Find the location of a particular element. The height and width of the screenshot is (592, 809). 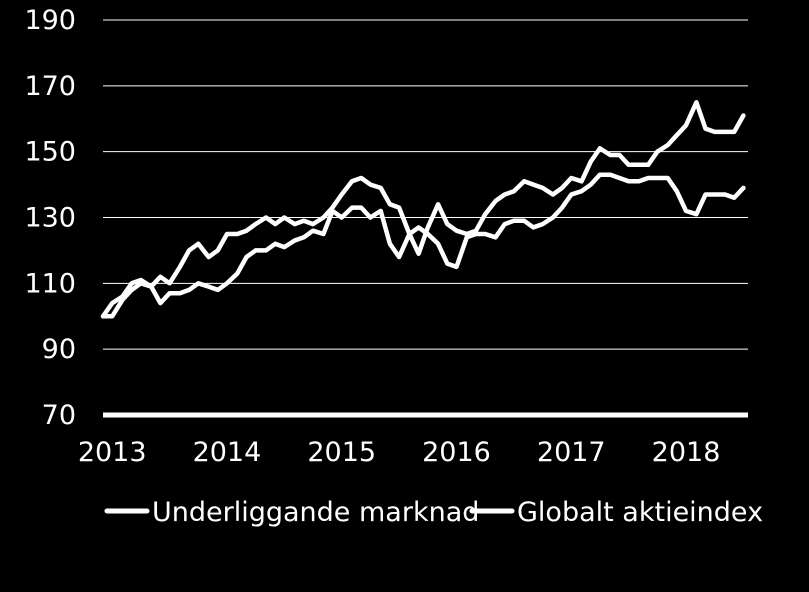

x-tick-label: 2013 is located at coordinates (112, 452).